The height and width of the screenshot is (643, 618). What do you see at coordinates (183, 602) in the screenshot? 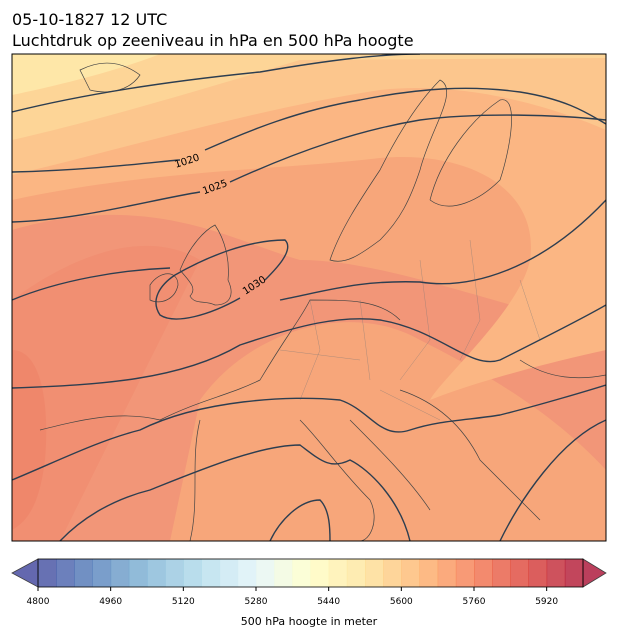
I see `colorbar-tick-label: 5120` at bounding box center [183, 602].